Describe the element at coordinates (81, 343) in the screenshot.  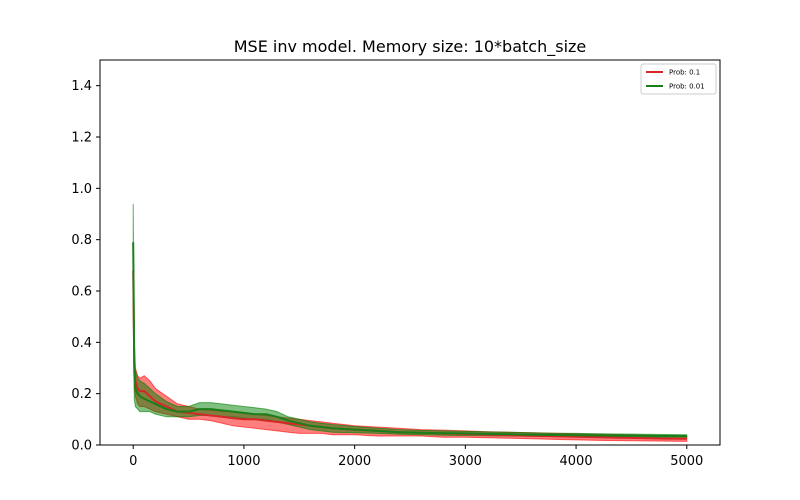
I see `y-tick-label: 0.4` at that location.